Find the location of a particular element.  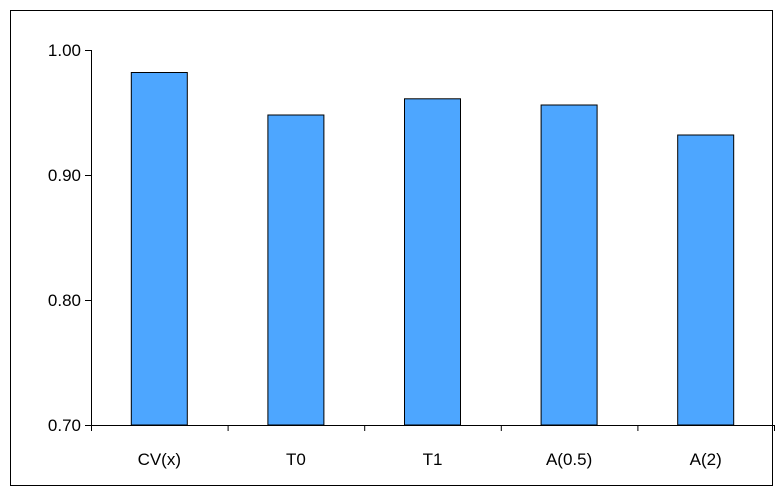

y-tick-label: 0.70 is located at coordinates (64, 425).